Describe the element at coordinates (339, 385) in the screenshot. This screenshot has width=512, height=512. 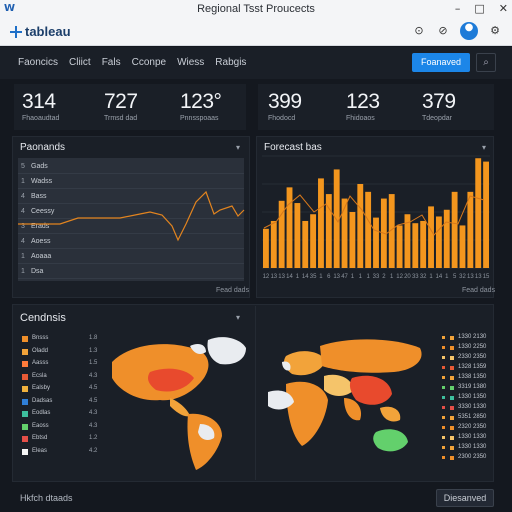
I see `region-middle-east` at that location.